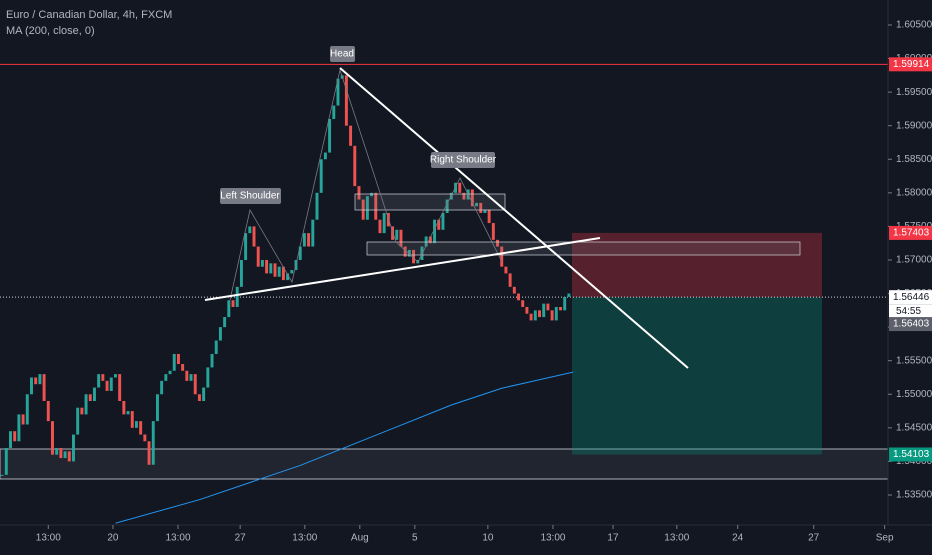 The image size is (932, 555). I want to click on price-badge-label: 1.59914, so click(911, 64).